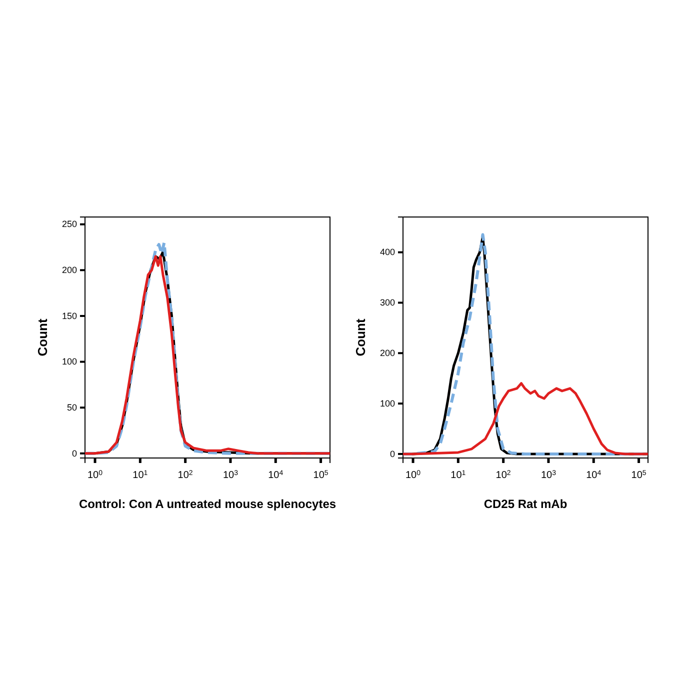 This screenshot has width=700, height=700. I want to click on y-tick-label: 300, so click(387, 303).